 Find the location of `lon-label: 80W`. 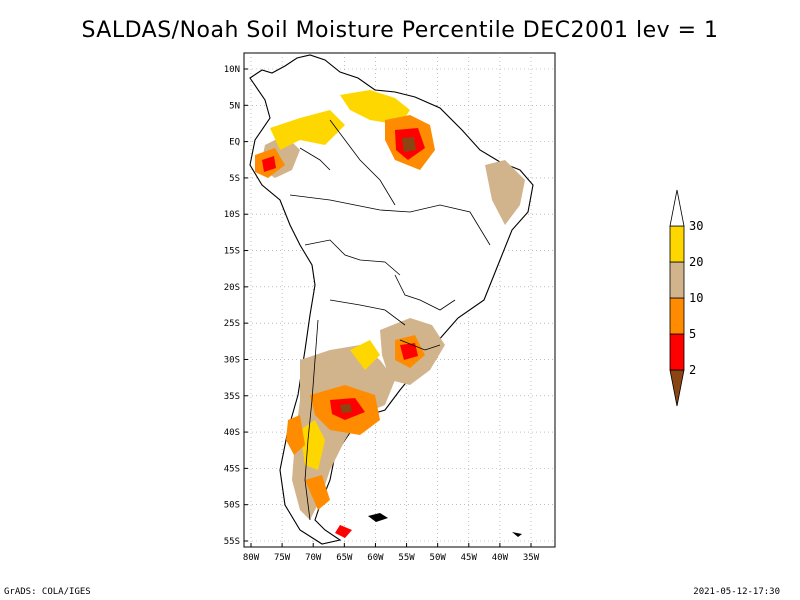

lon-label: 80W is located at coordinates (251, 558).